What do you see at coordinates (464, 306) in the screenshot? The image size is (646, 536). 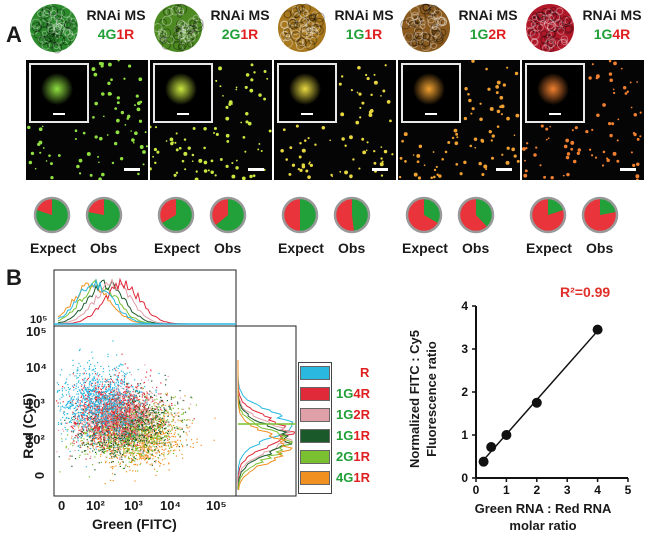 I see `y-tick-label: 4` at bounding box center [464, 306].